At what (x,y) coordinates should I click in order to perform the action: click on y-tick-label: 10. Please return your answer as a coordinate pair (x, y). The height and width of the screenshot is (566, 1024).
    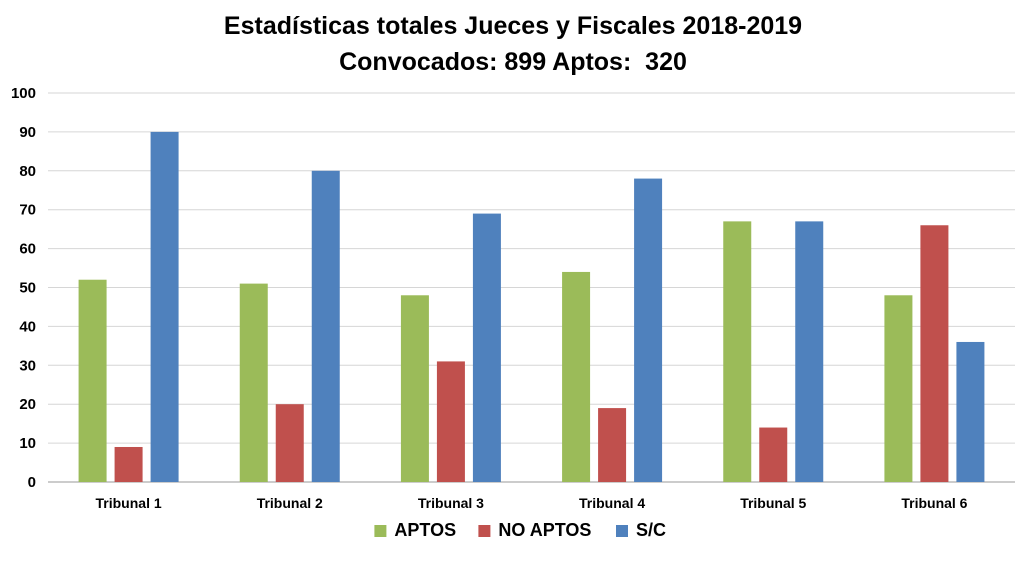
    Looking at the image, I should click on (27, 443).